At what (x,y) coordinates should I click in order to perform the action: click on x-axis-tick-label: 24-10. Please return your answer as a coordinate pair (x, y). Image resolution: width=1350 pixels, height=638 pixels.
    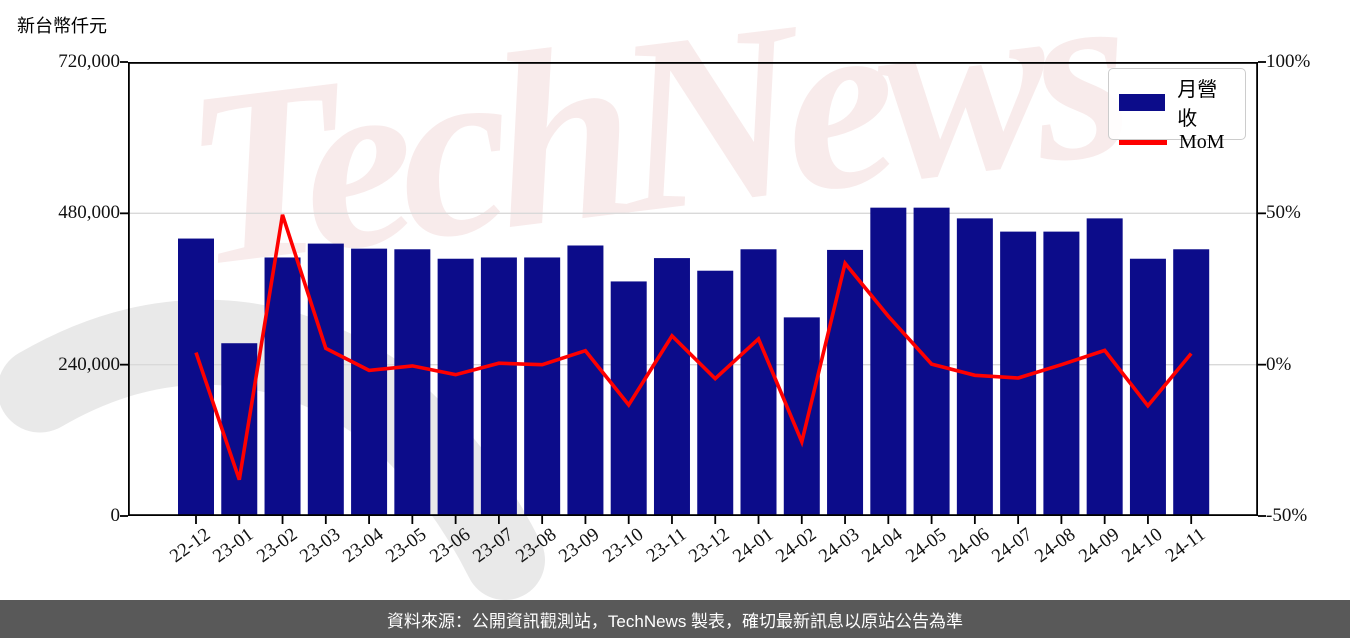
    Looking at the image, I should click on (1142, 546).